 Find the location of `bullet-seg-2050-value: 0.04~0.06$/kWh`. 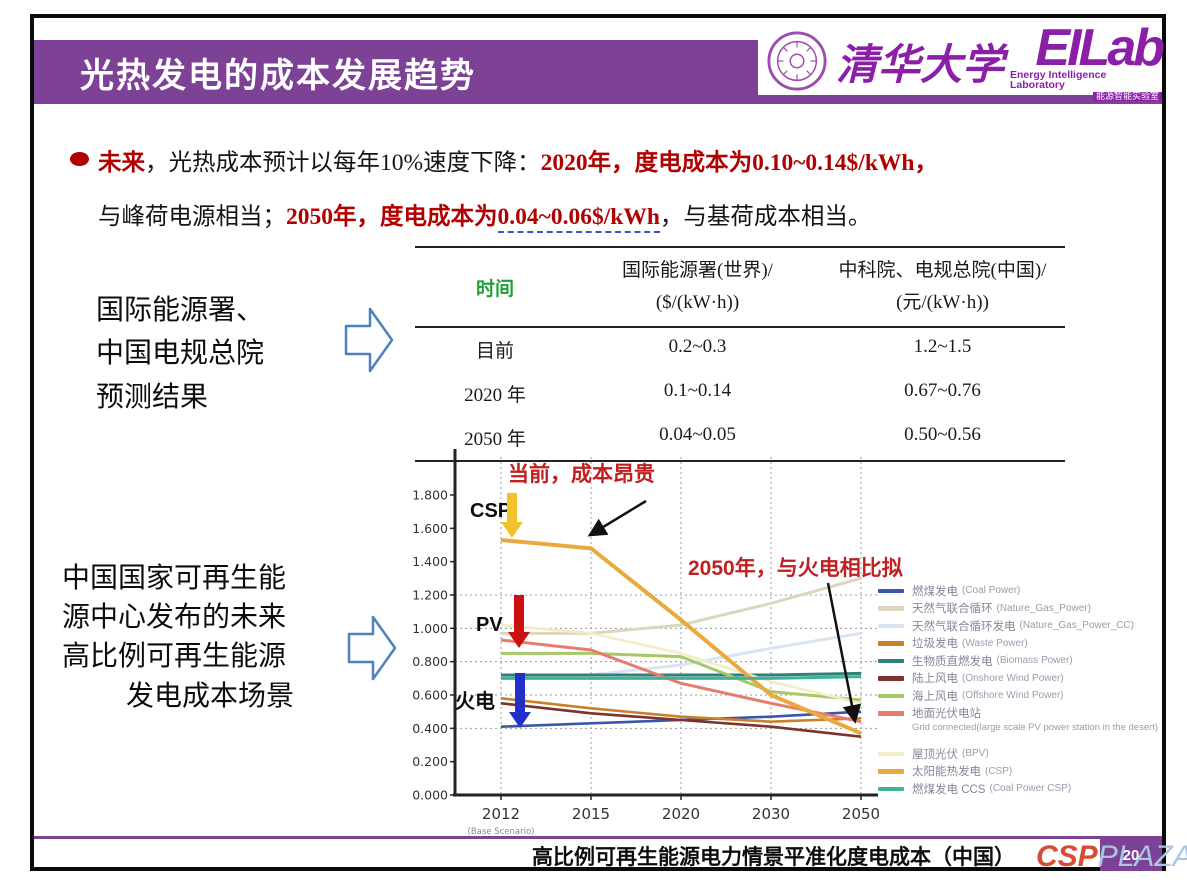

bullet-seg-2050-value: 0.04~0.06$/kWh is located at coordinates (578, 219).